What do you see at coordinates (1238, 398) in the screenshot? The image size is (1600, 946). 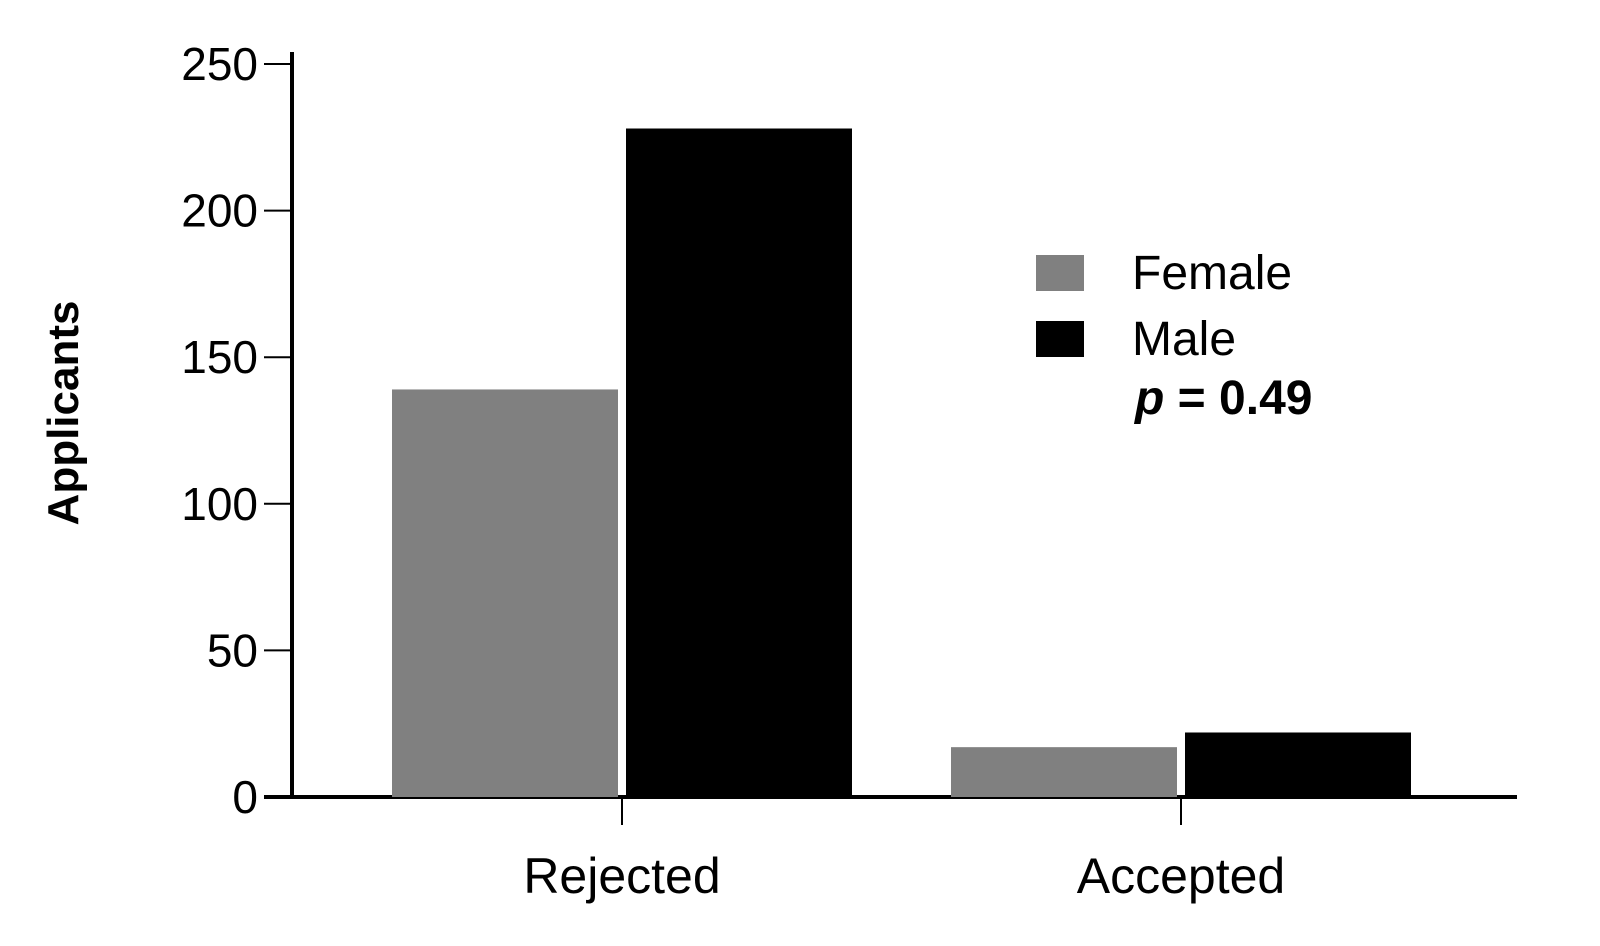 I see `p-value-text: = 0.49` at bounding box center [1238, 398].